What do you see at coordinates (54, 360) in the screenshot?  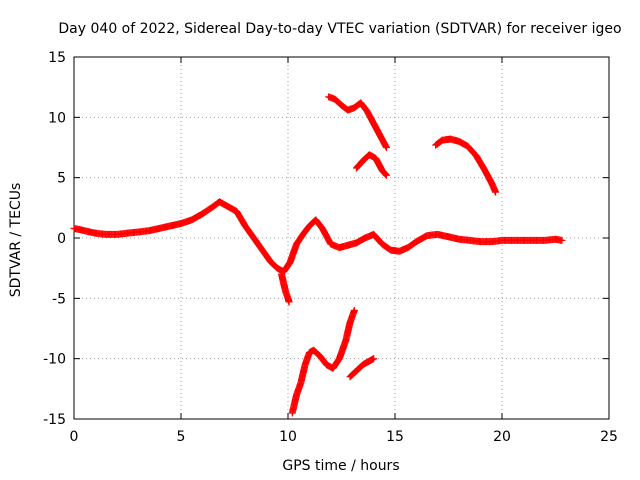 I see `y-tick-label: -10` at bounding box center [54, 360].